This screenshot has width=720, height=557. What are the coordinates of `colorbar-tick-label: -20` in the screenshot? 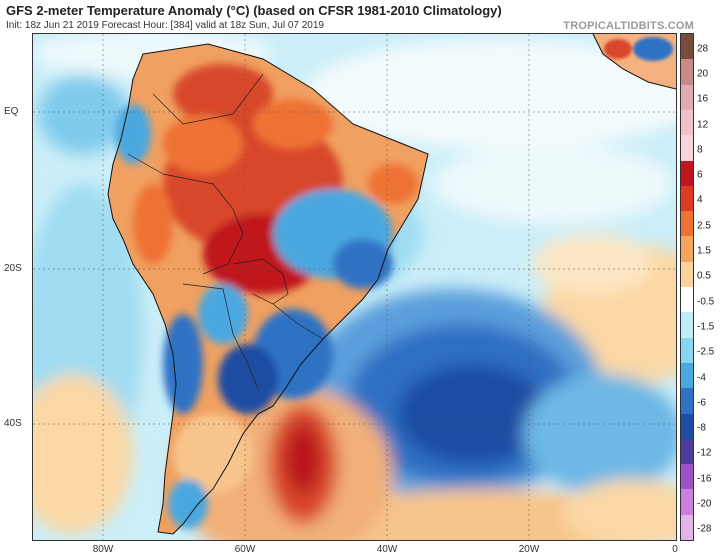 It's located at (704, 504).